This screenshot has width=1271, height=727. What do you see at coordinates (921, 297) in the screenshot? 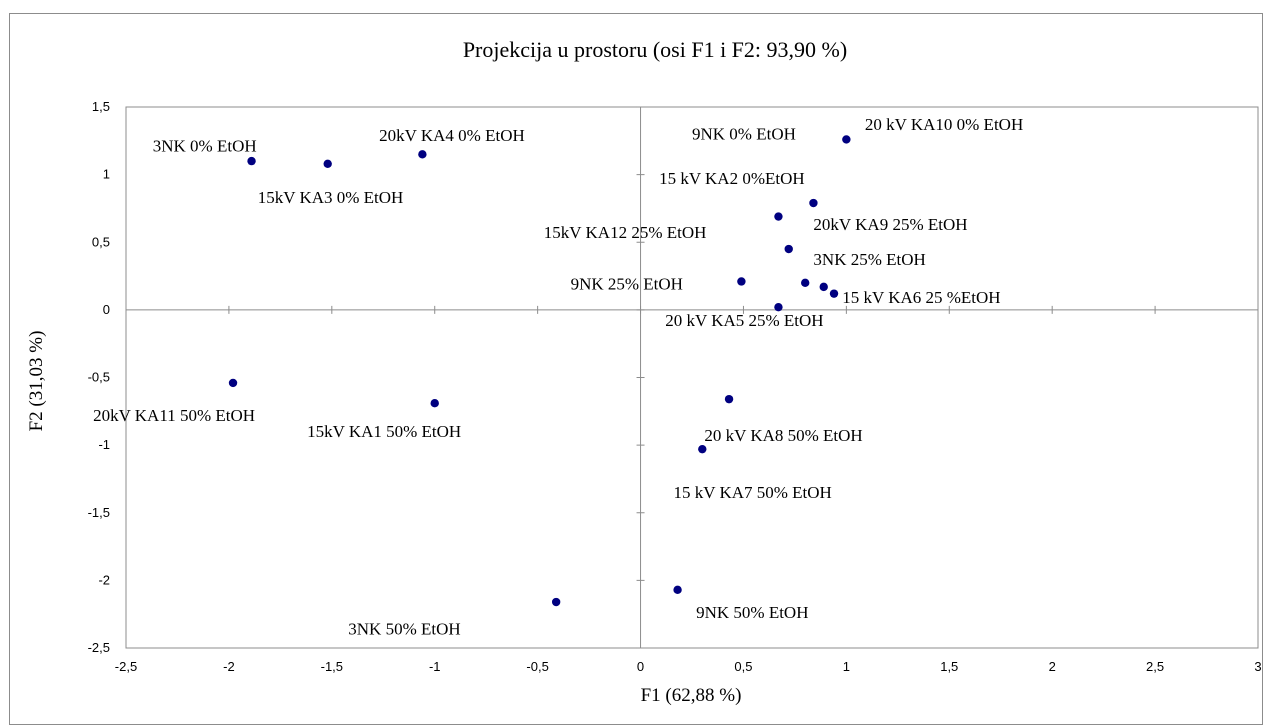
I see `point-label: 15 kV KA6 25 %EtOH` at bounding box center [921, 297].